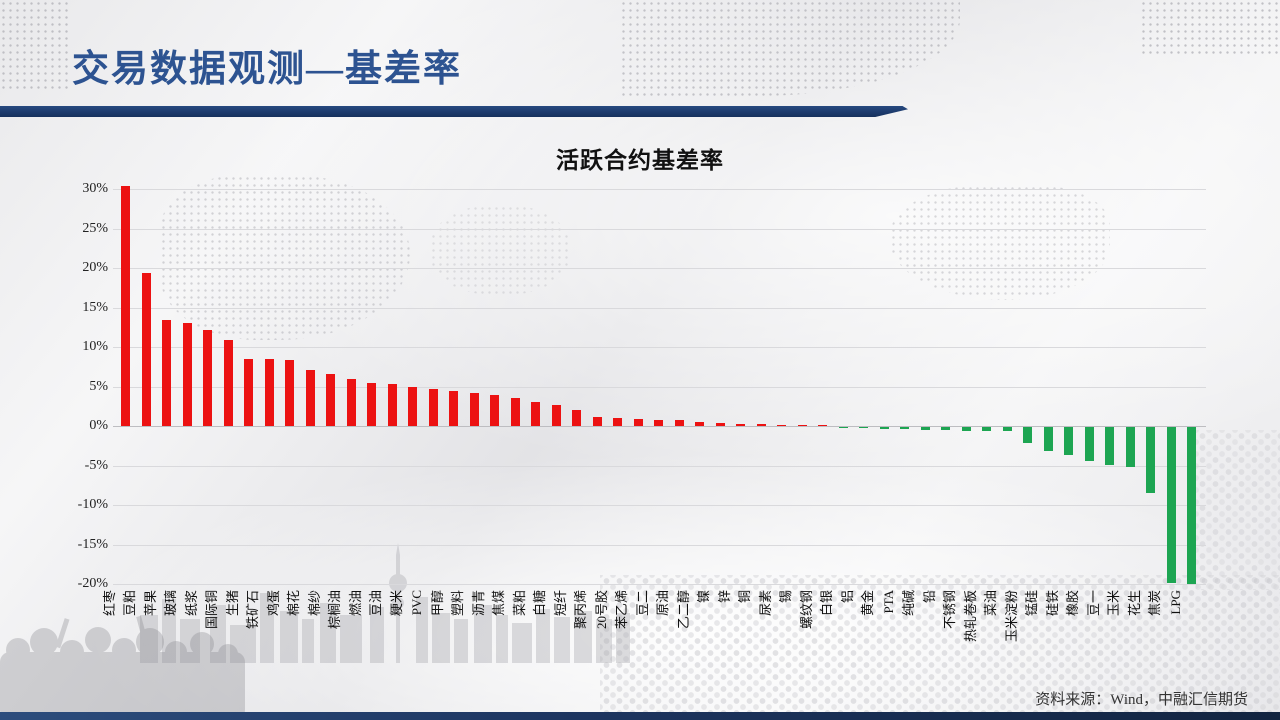  I want to click on city-skyline-silhouette, so click(385, 603).